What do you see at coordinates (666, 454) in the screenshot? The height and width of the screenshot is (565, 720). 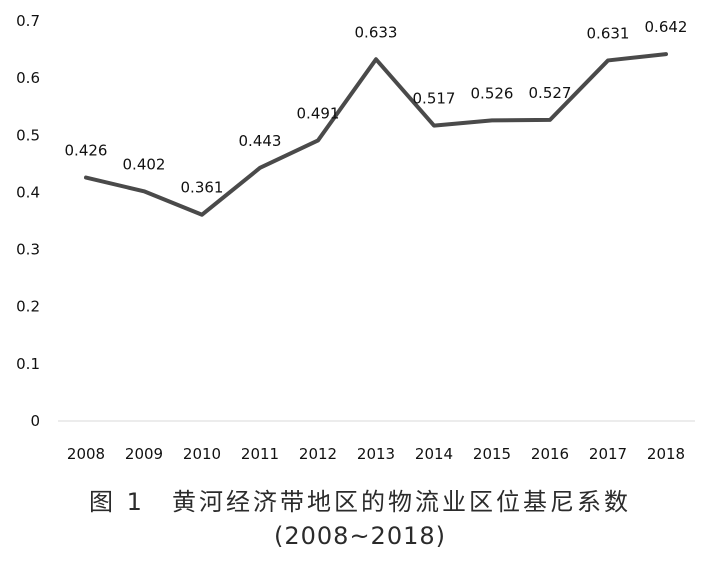 I see `x-tick-label: 2018` at bounding box center [666, 454].